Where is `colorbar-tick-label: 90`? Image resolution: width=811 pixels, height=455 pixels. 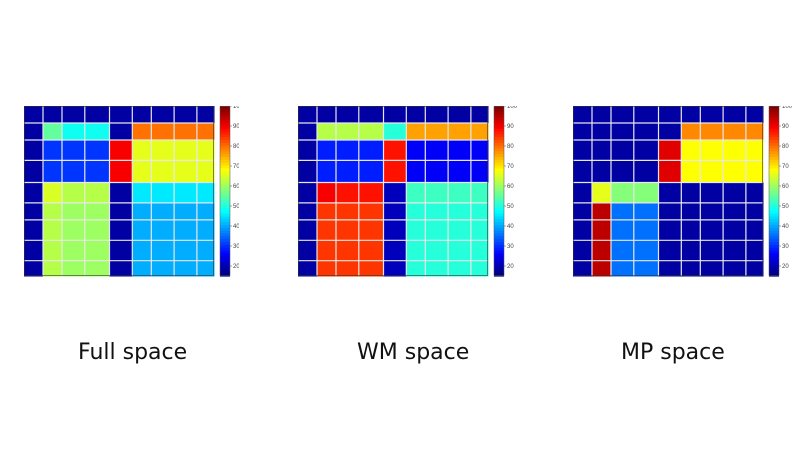 colorbar-tick-label: 90 is located at coordinates (510, 127).